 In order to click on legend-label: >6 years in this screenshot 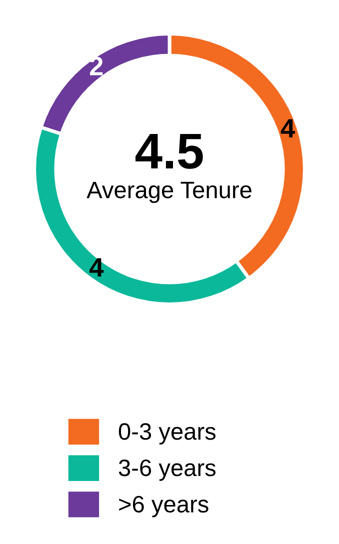, I will do `click(163, 507)`.